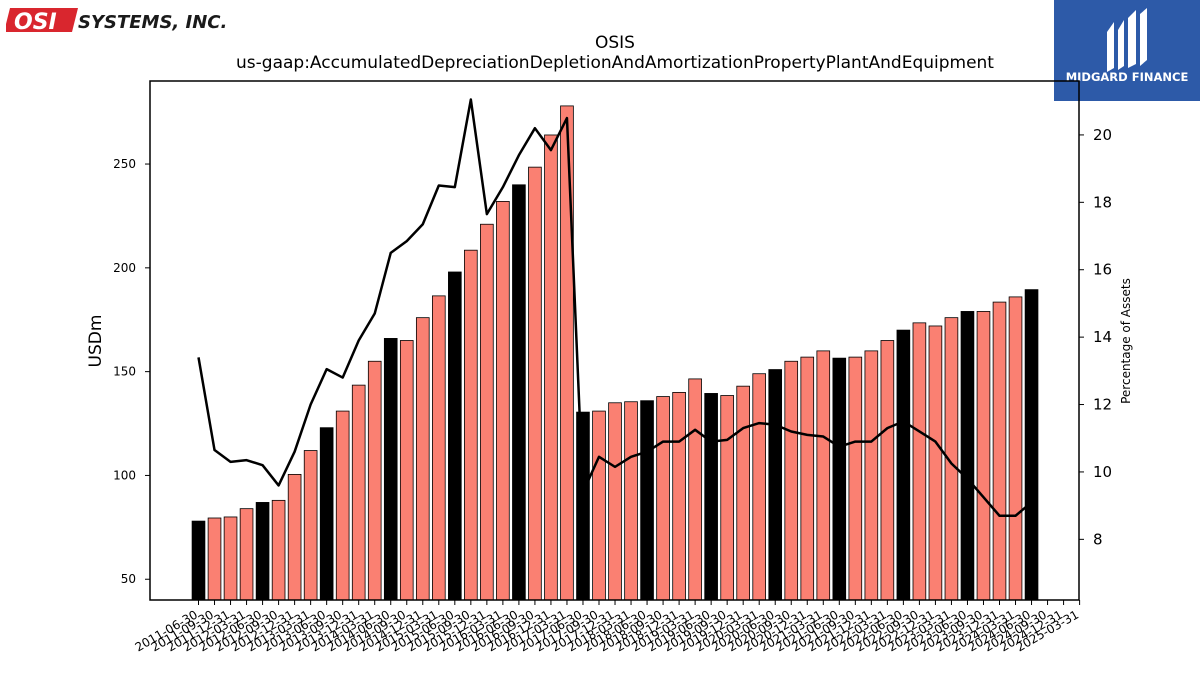  I want to click on osi-logo-mark-text: OSI, so click(35, 22).